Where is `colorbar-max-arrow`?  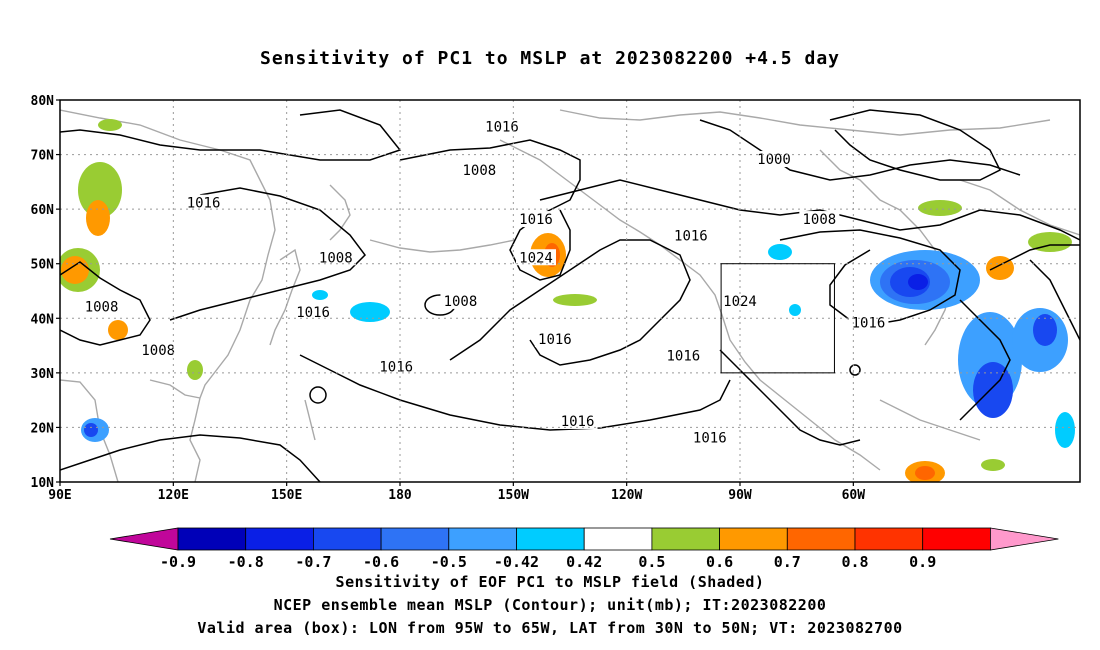 colorbar-max-arrow is located at coordinates (1024, 539).